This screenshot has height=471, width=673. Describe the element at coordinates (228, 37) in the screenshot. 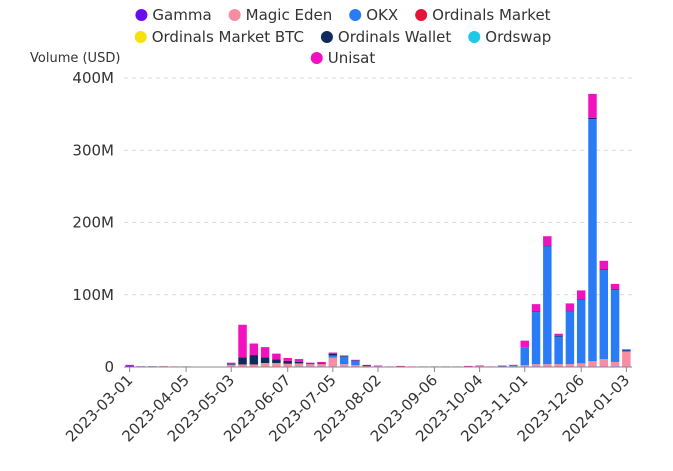

I see `legend-label: Ordinals Market BTC` at that location.